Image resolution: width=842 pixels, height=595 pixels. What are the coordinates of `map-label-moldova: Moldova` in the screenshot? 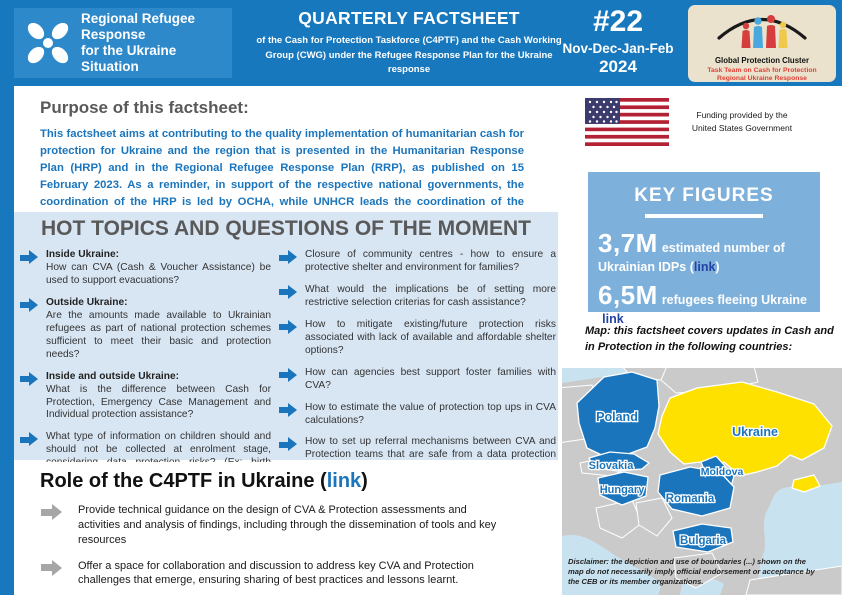 It's located at (722, 472).